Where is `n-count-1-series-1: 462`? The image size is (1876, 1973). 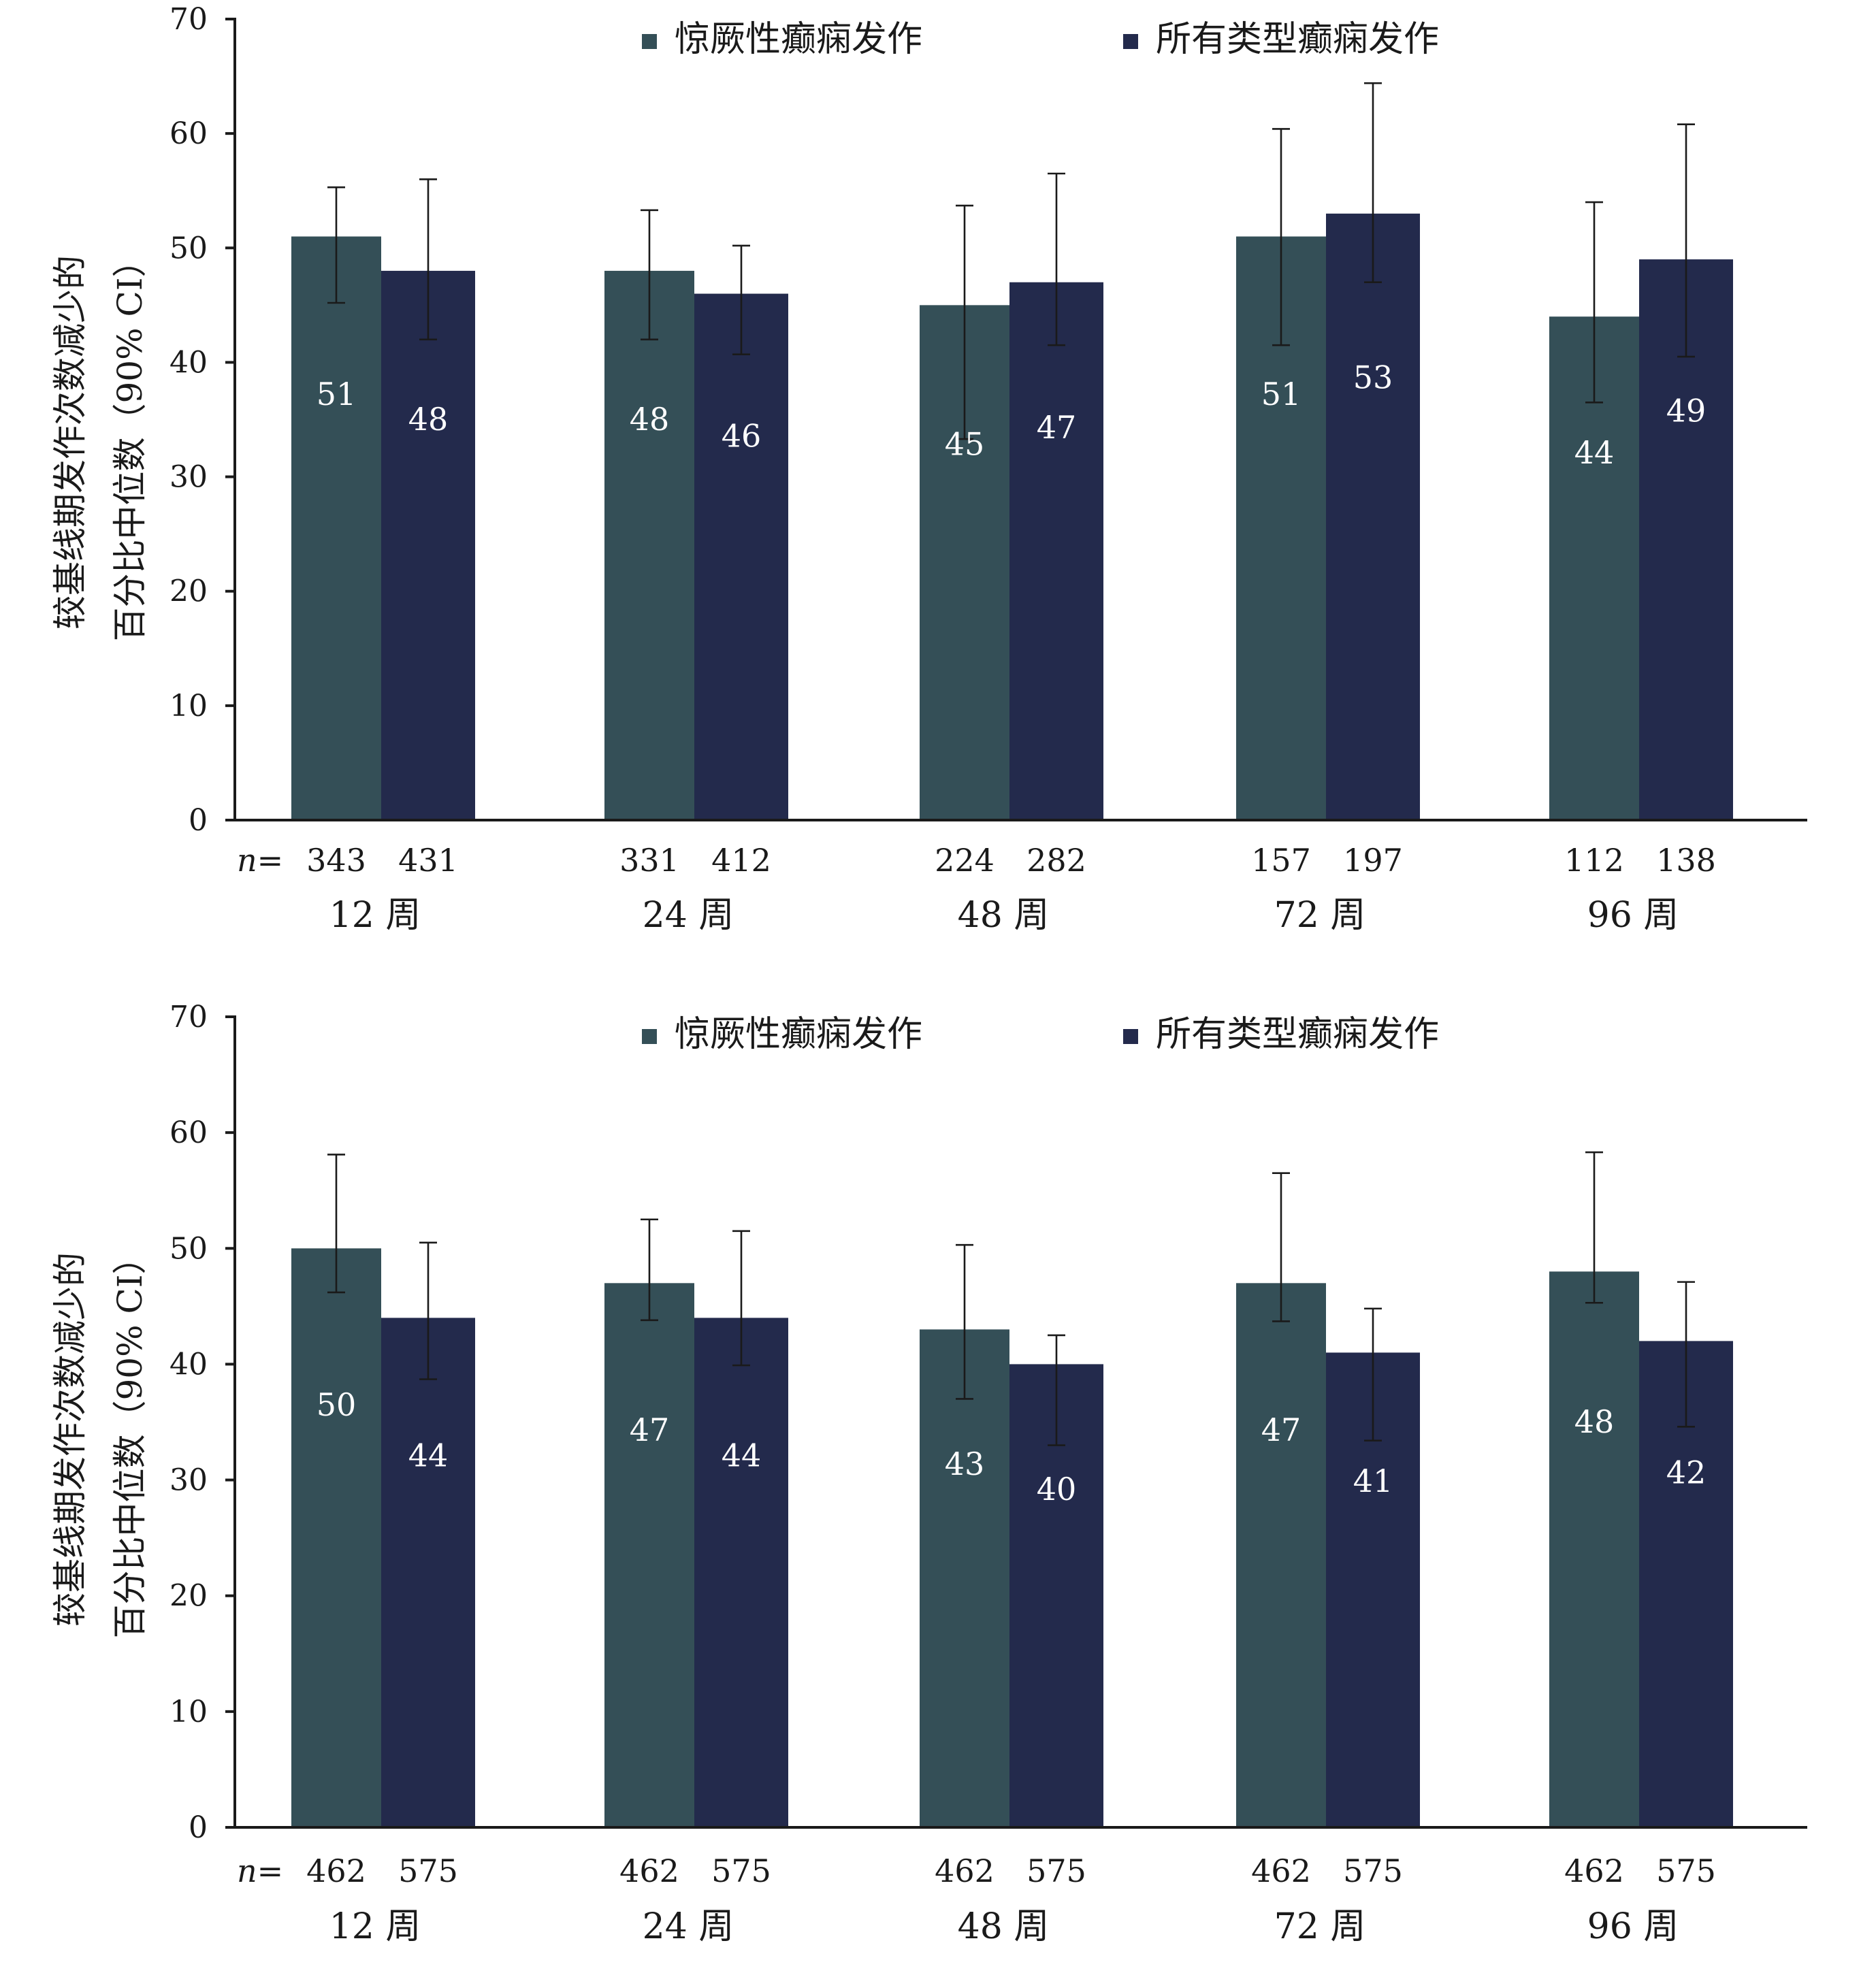
n-count-1-series-1: 462 is located at coordinates (336, 1871).